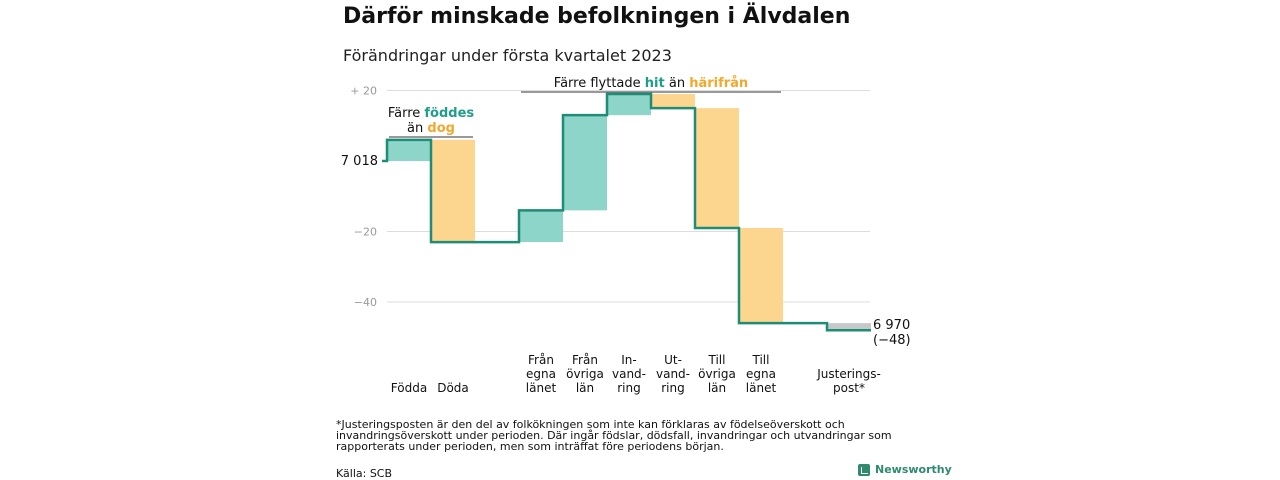 Image resolution: width=1280 pixels, height=480 pixels. What do you see at coordinates (849, 388) in the screenshot?
I see `category-label: post*` at bounding box center [849, 388].